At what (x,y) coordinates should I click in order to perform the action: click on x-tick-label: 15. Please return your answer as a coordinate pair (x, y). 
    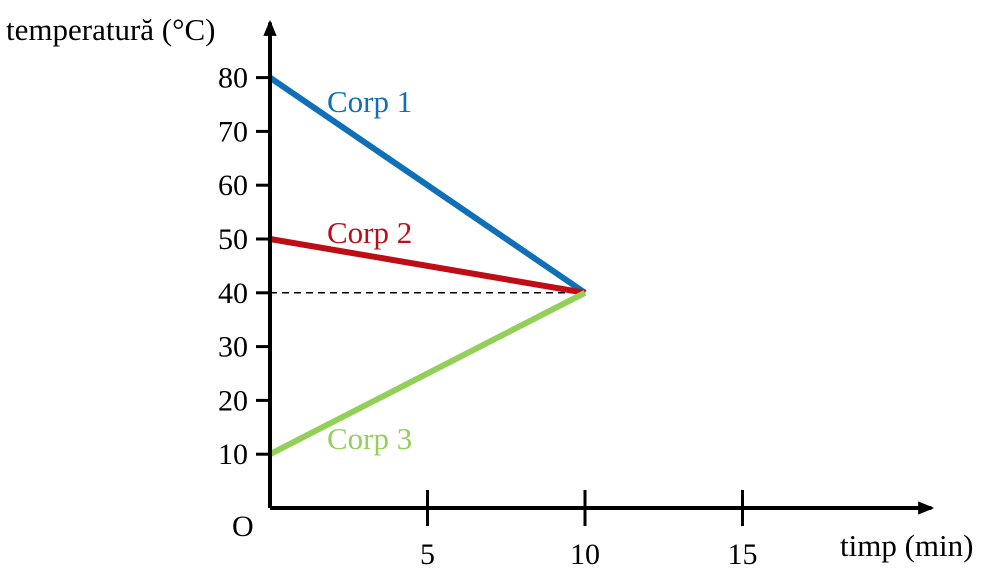
    Looking at the image, I should click on (743, 554).